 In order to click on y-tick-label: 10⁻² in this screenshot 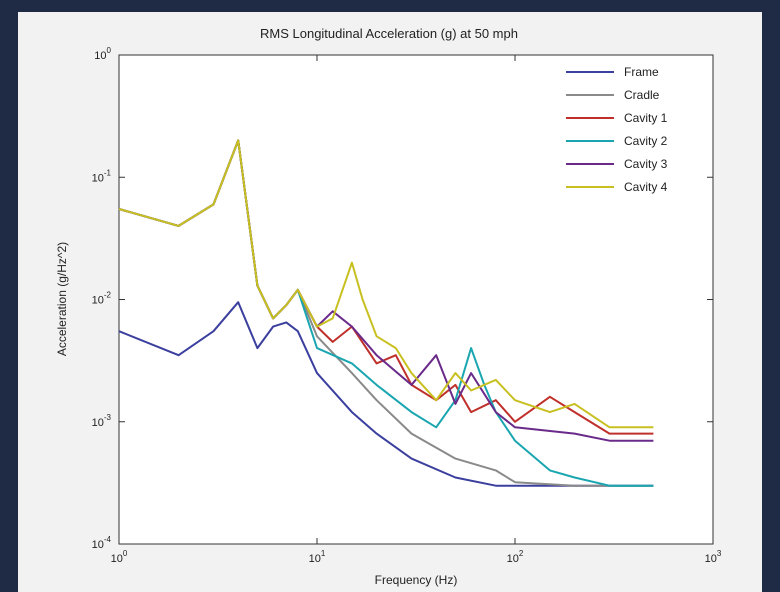, I will do `click(102, 299)`.